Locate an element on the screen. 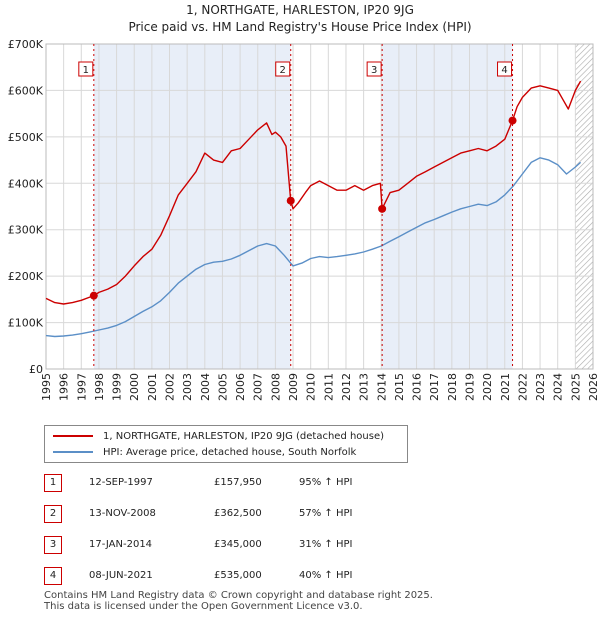 The image size is (600, 620). sale-price: £362,500 is located at coordinates (238, 513).